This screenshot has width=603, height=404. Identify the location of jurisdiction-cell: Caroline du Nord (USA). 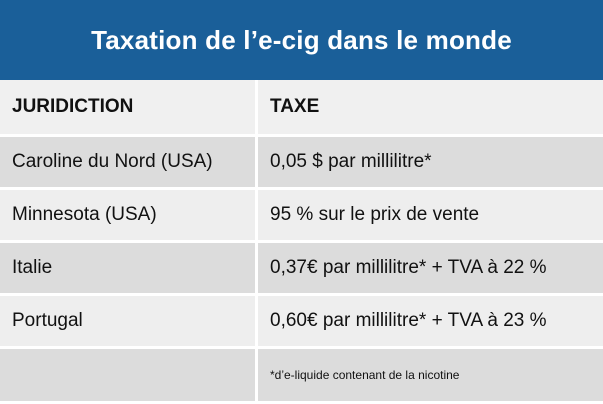
(129, 163).